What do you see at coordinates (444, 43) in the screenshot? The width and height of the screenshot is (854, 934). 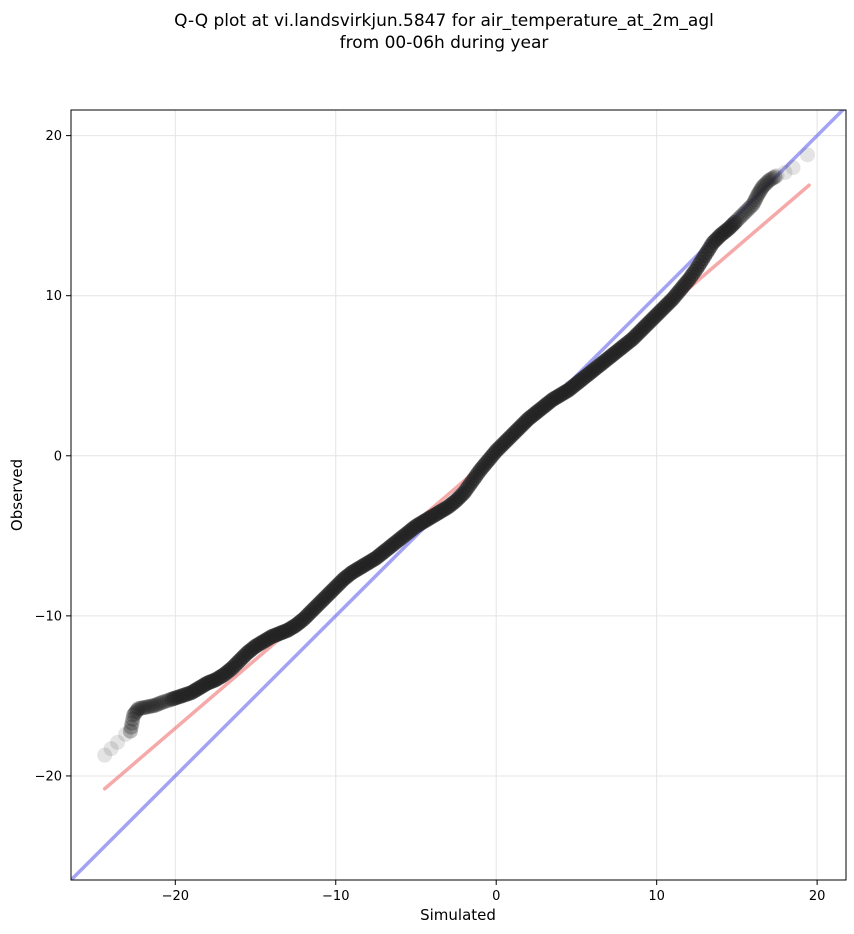 I see `chart-title-line-2: from 00-06h during year` at bounding box center [444, 43].